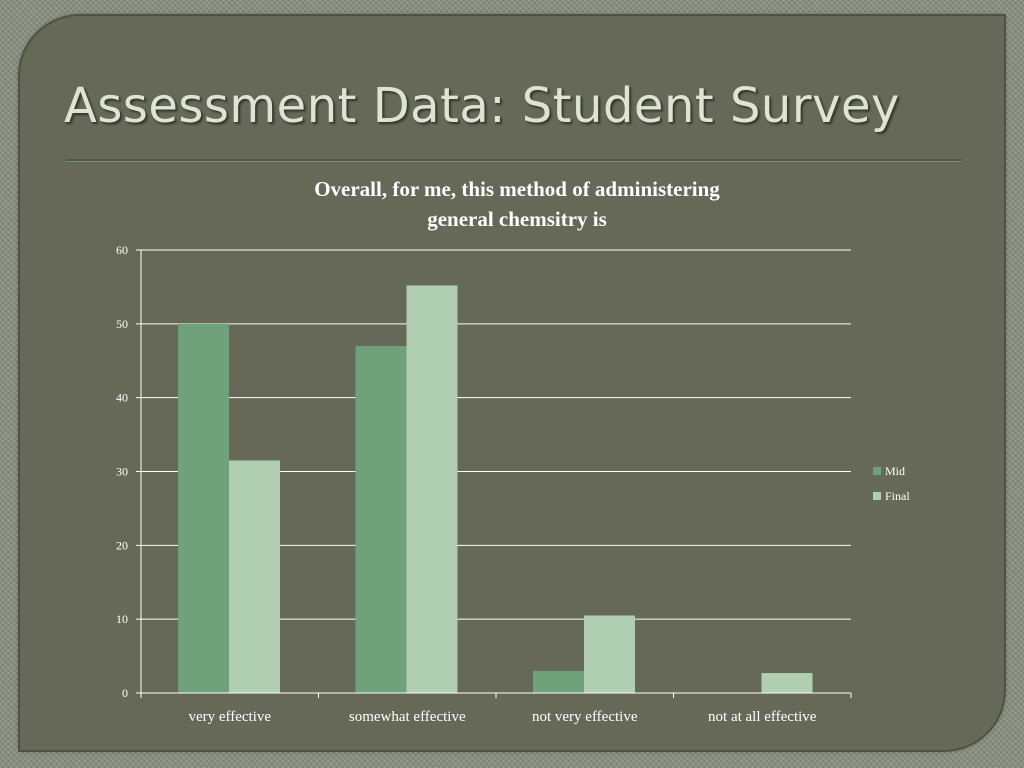 The width and height of the screenshot is (1024, 768). What do you see at coordinates (897, 496) in the screenshot?
I see `legend-label-final: Final` at bounding box center [897, 496].